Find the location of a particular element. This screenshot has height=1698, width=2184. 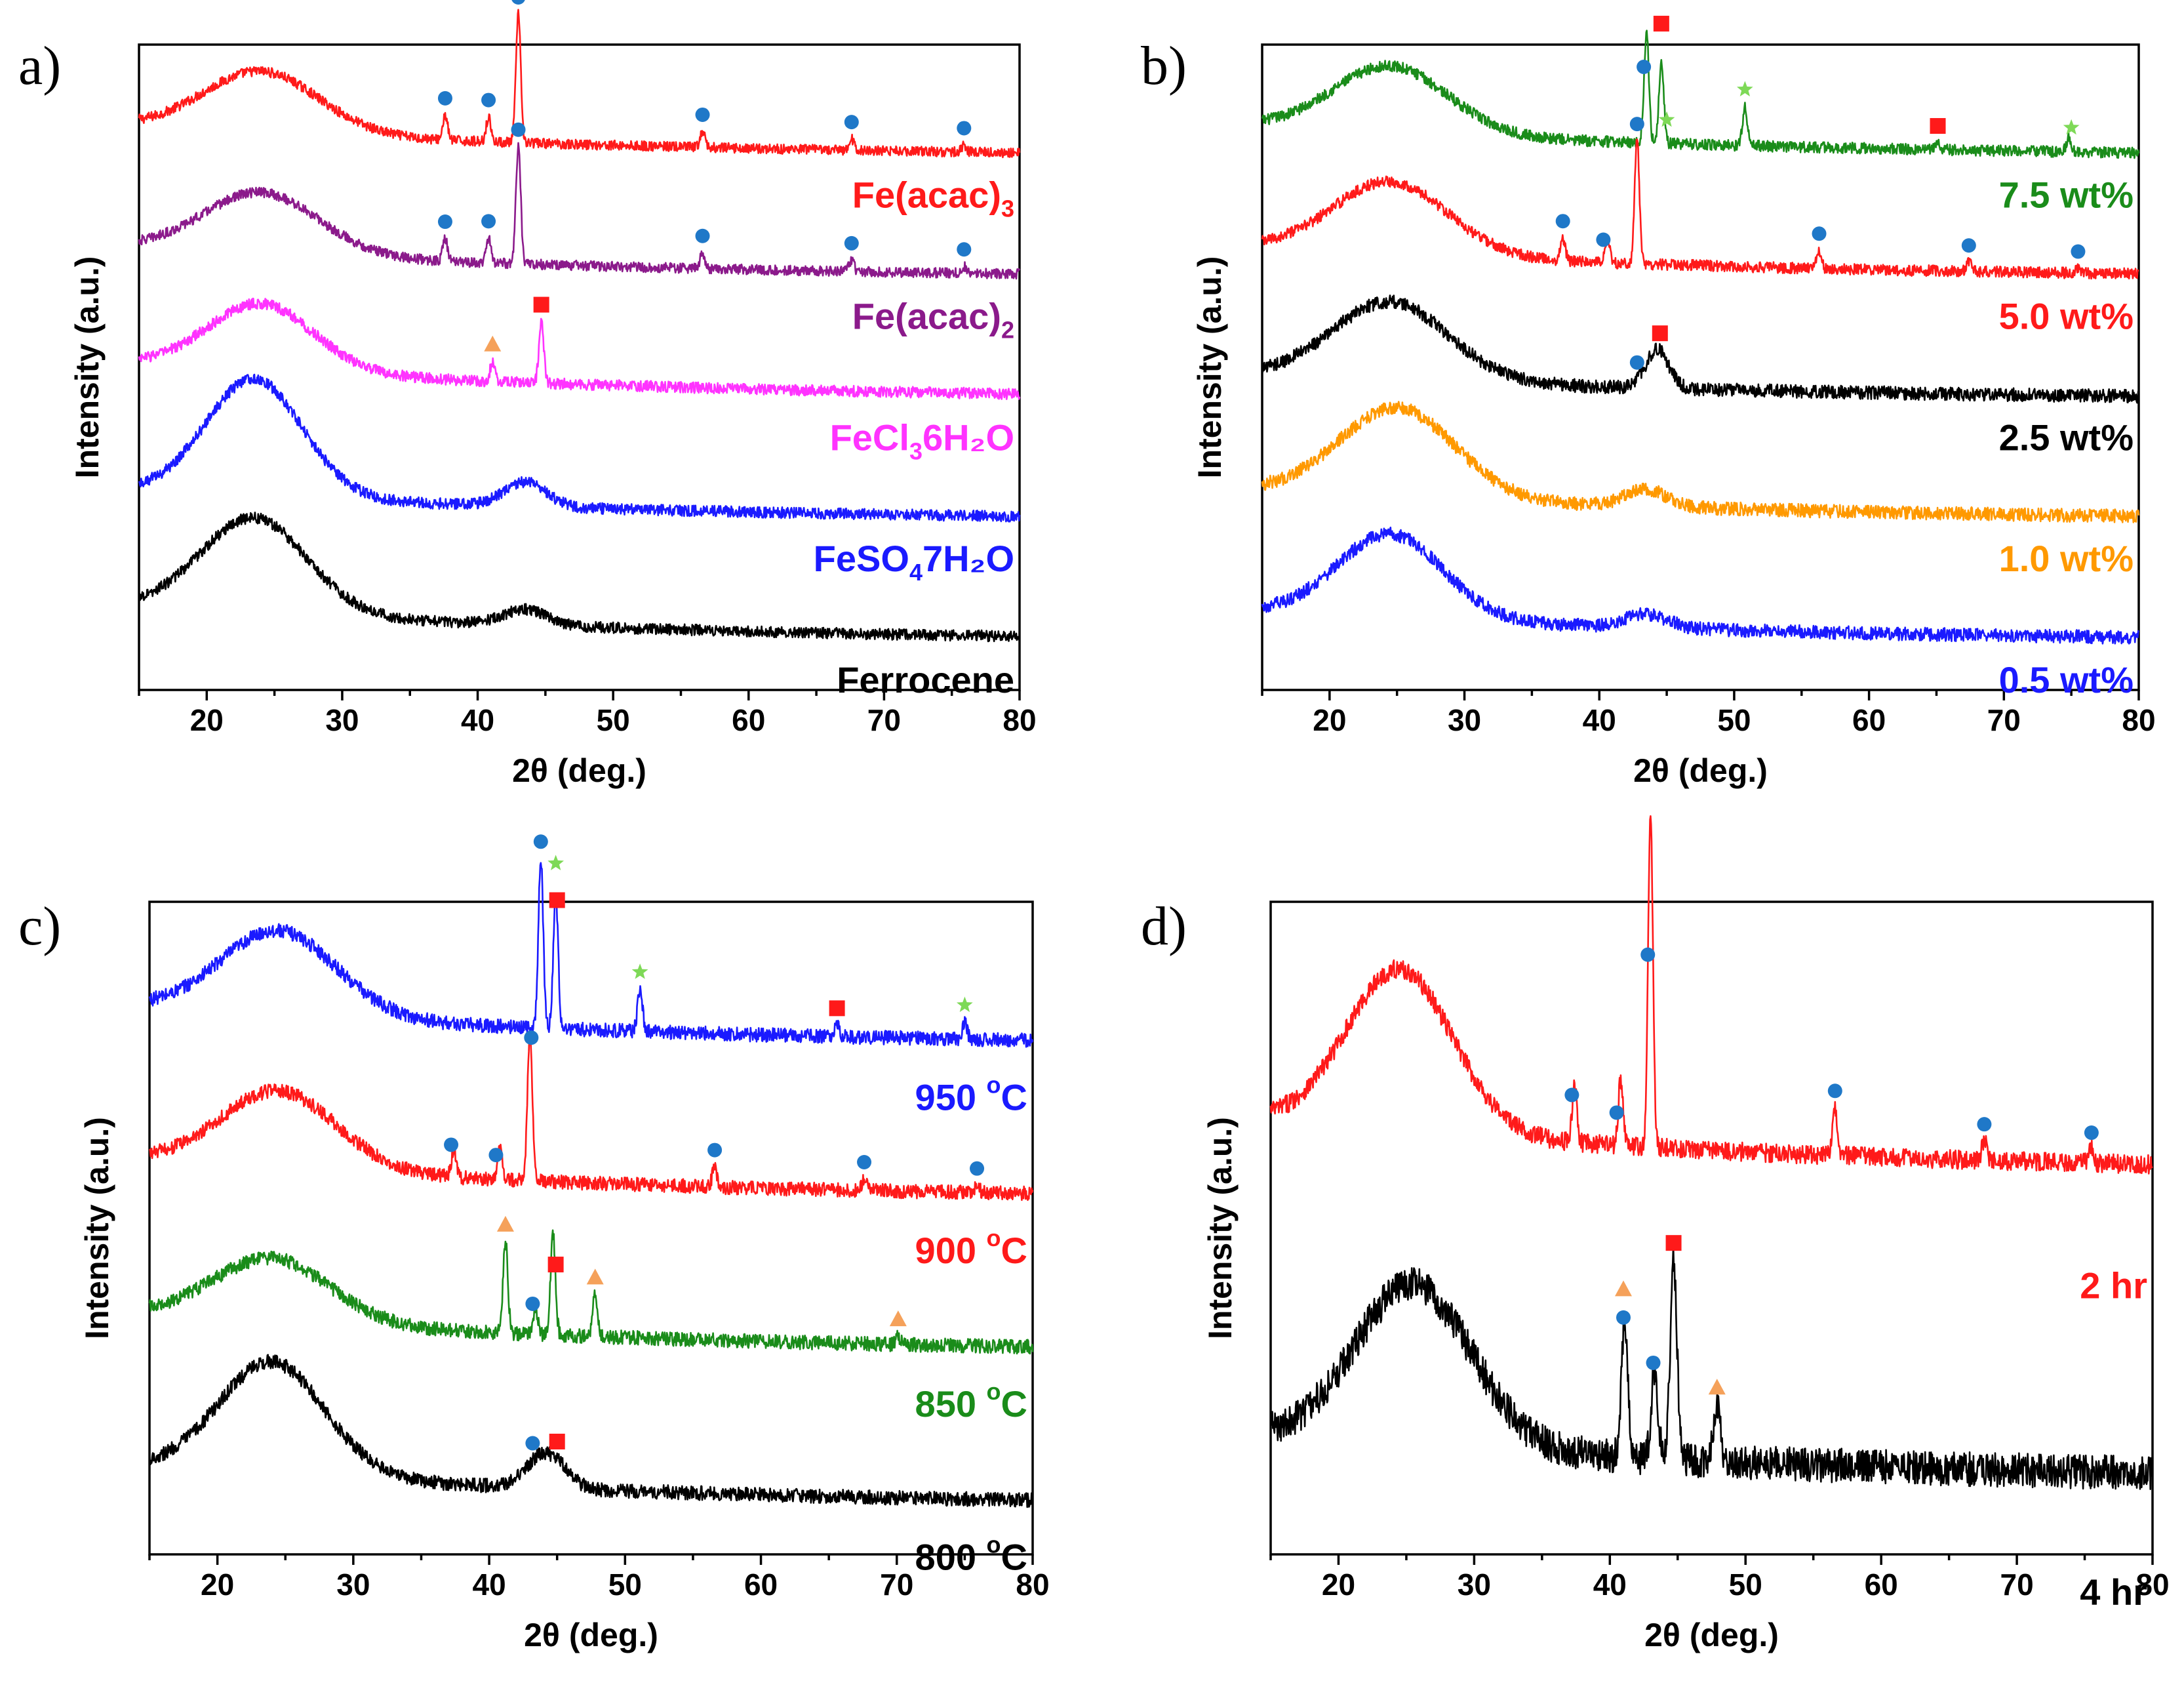

series-label: Ferrocene is located at coordinates (925, 679).